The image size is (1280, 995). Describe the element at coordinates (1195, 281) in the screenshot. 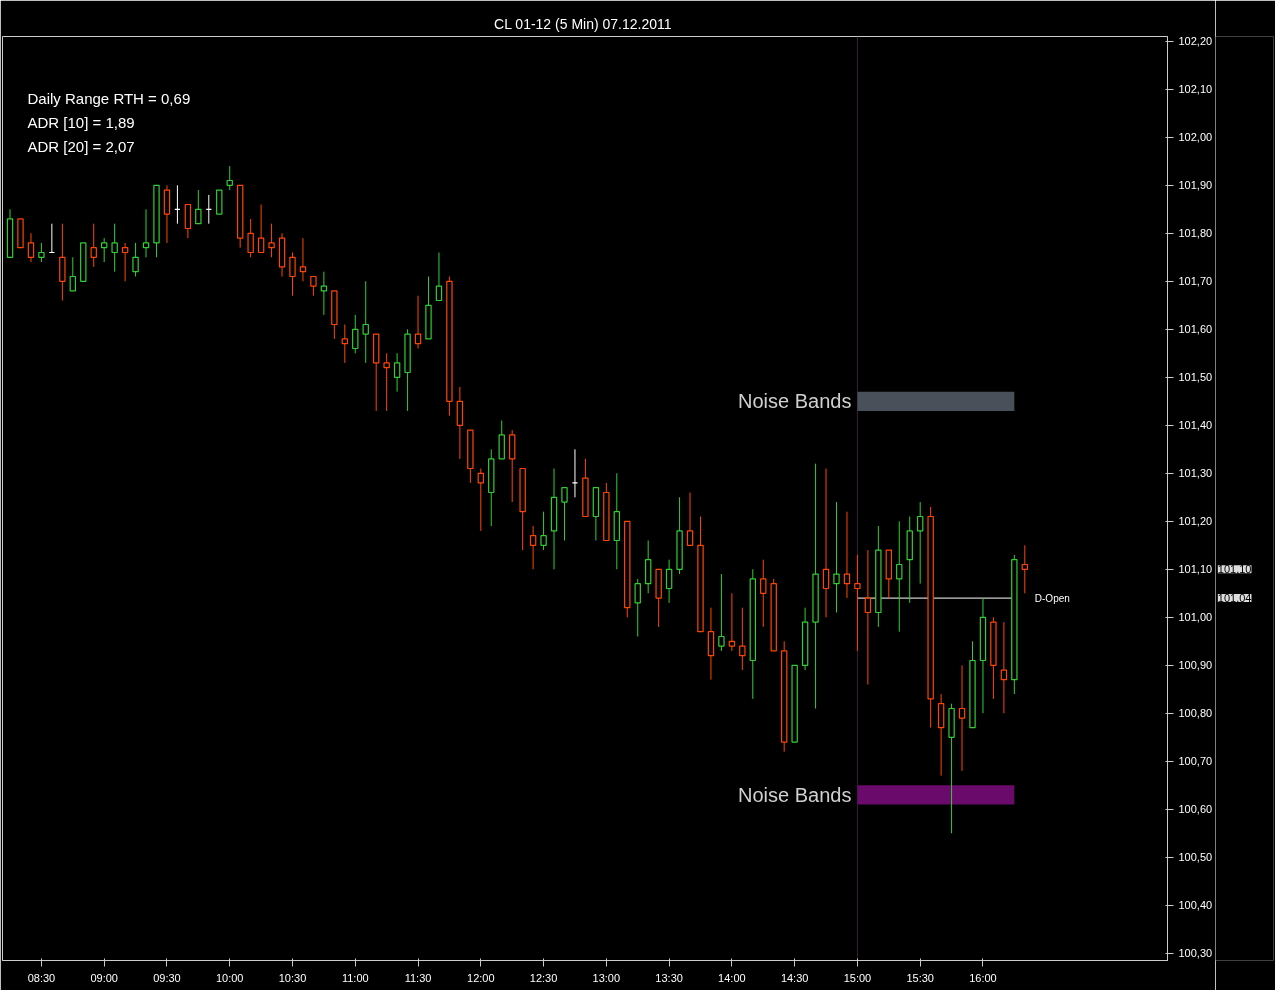

I see `y-tick-label: 101,70` at that location.